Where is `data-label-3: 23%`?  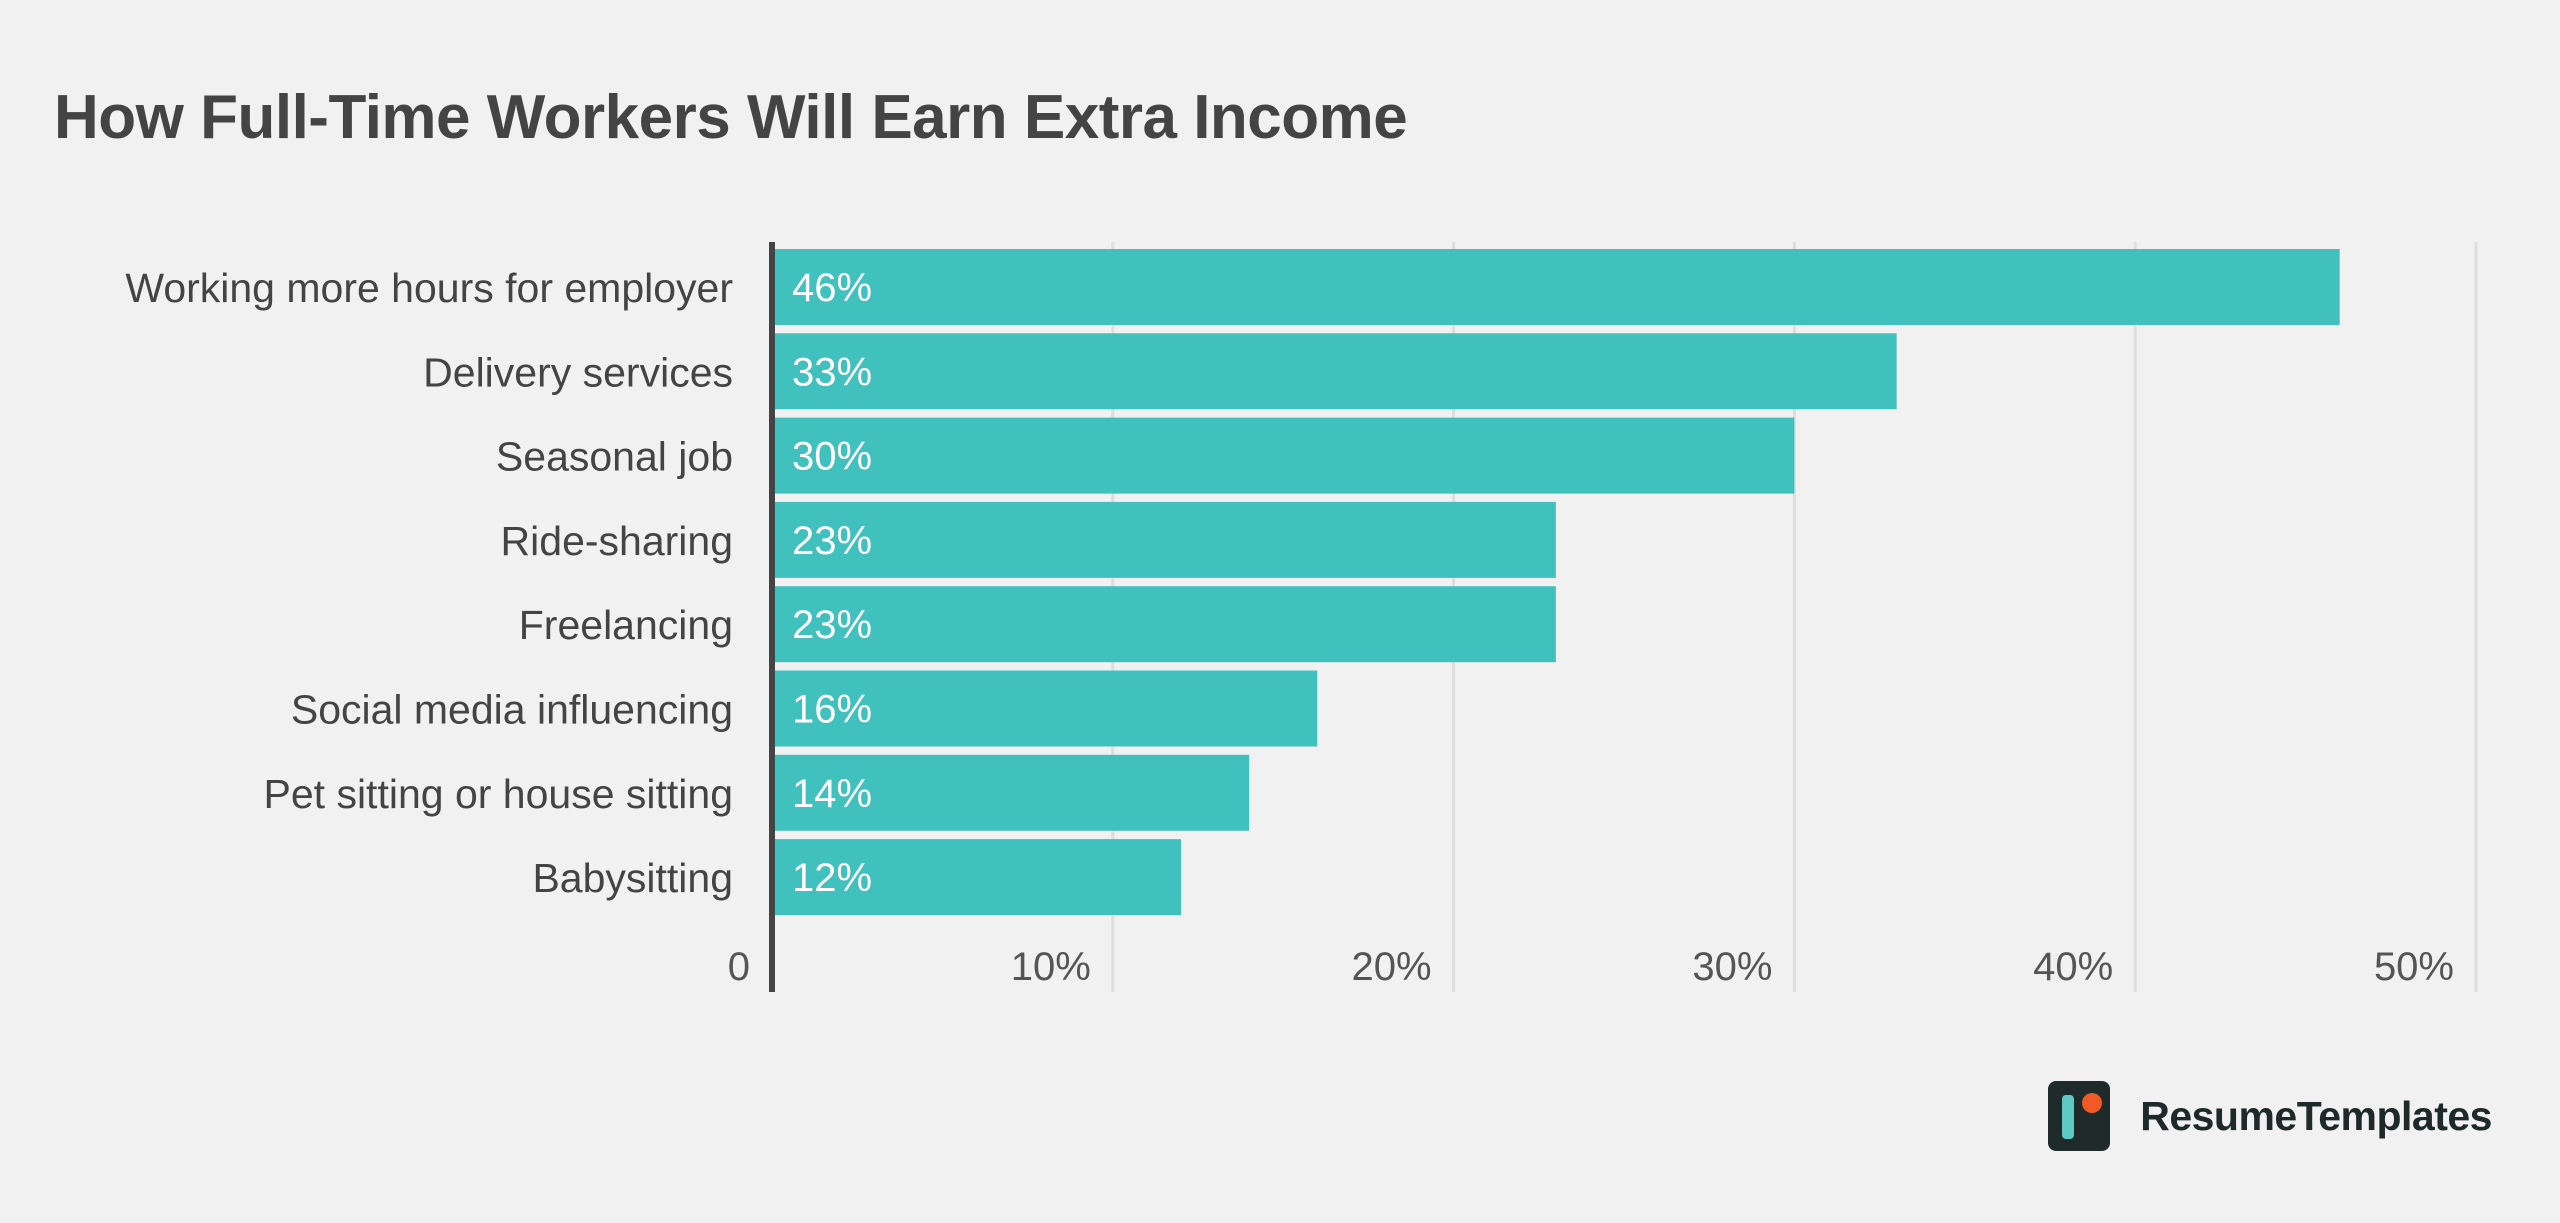 data-label-3: 23% is located at coordinates (832, 541).